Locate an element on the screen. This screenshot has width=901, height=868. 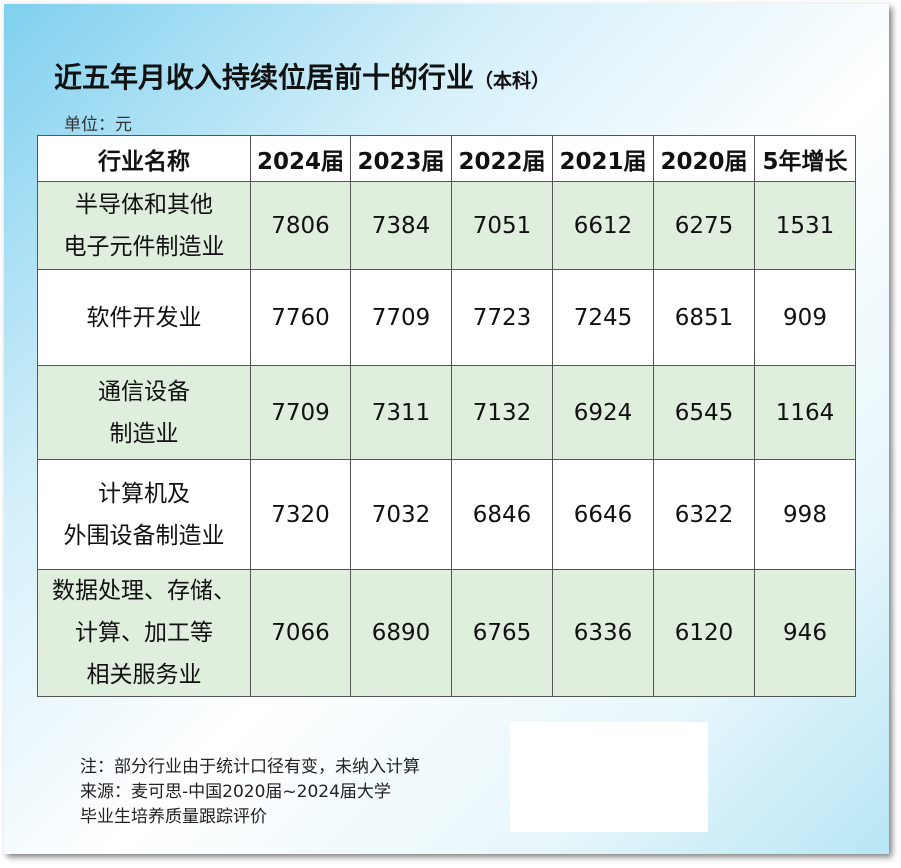
value-cell: 7723 is located at coordinates (502, 317).